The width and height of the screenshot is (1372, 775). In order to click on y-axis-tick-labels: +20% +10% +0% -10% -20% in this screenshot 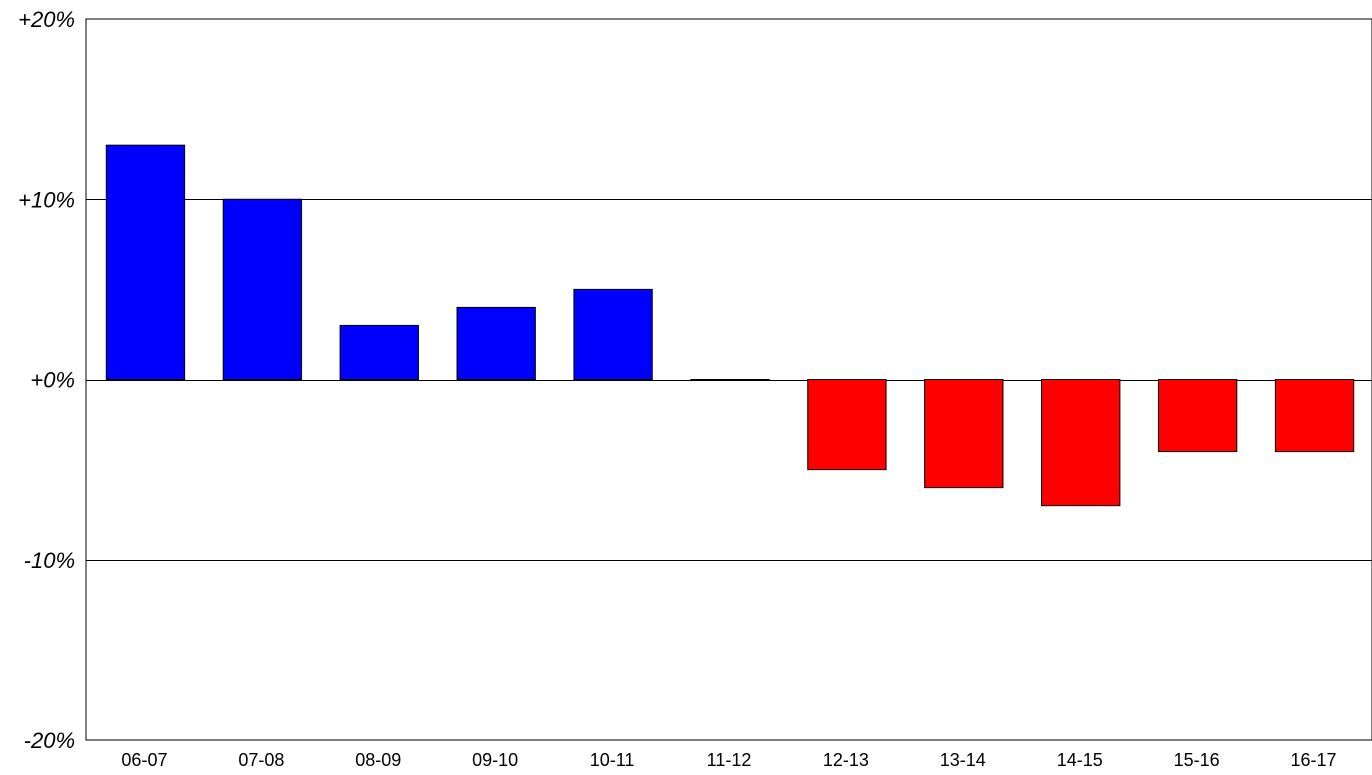, I will do `click(46, 380)`.